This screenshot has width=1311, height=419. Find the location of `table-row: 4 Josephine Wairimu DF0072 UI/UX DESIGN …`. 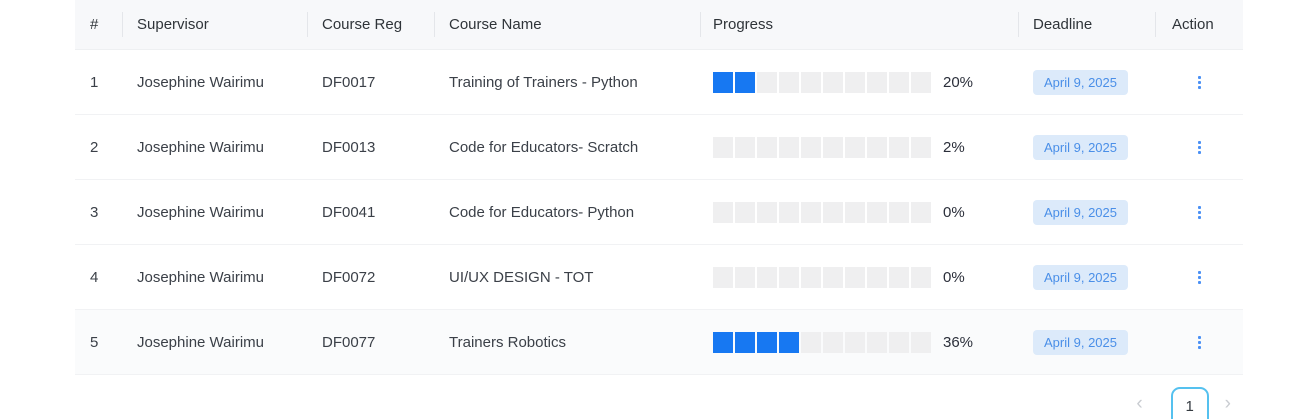

table-row: 4 Josephine Wairimu DF0072 UI/UX DESIGN … is located at coordinates (659, 277).